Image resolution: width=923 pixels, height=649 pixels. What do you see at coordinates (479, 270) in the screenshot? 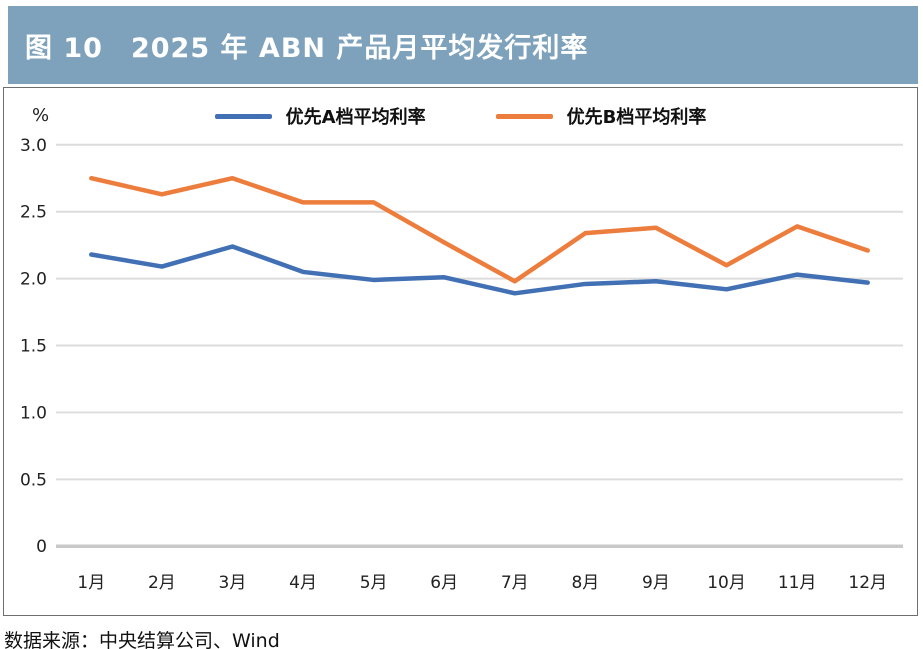
I see `series-line-senior-a` at bounding box center [479, 270].